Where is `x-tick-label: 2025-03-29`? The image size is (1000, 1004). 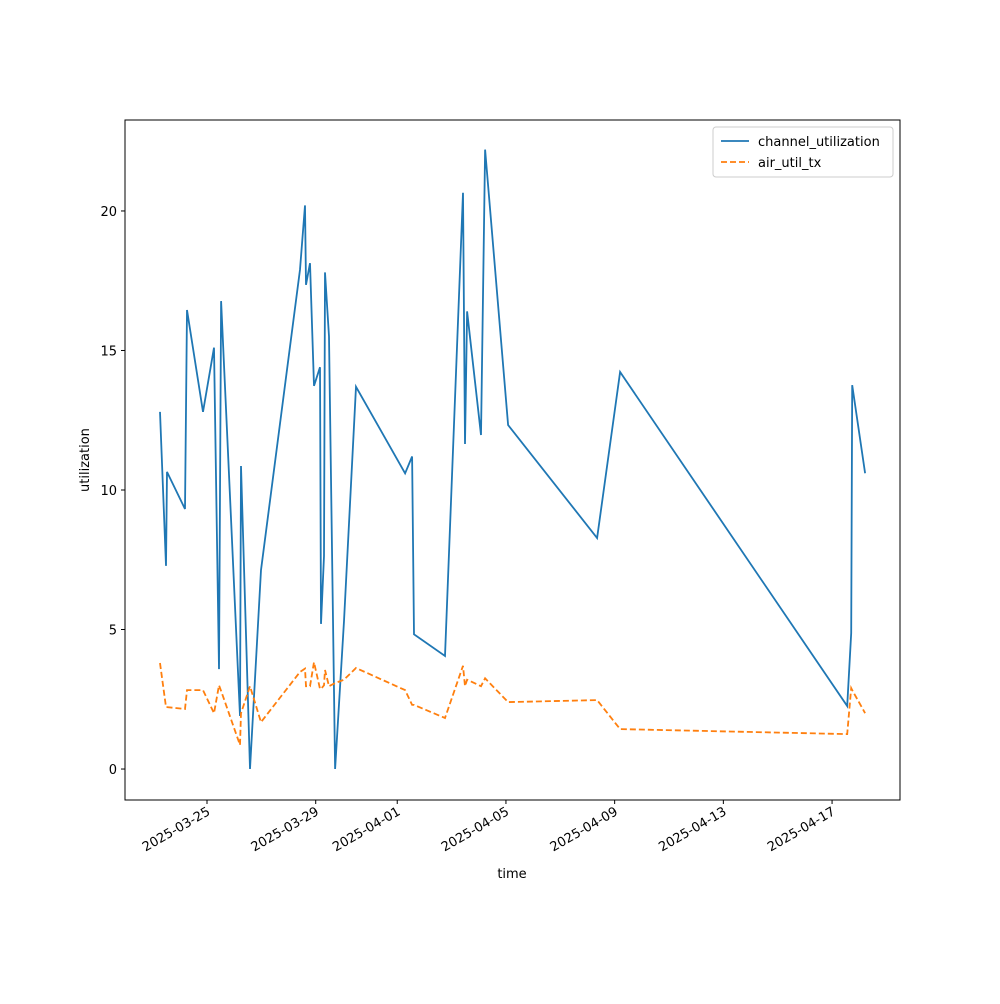 x-tick-label: 2025-03-29 is located at coordinates (285, 829).